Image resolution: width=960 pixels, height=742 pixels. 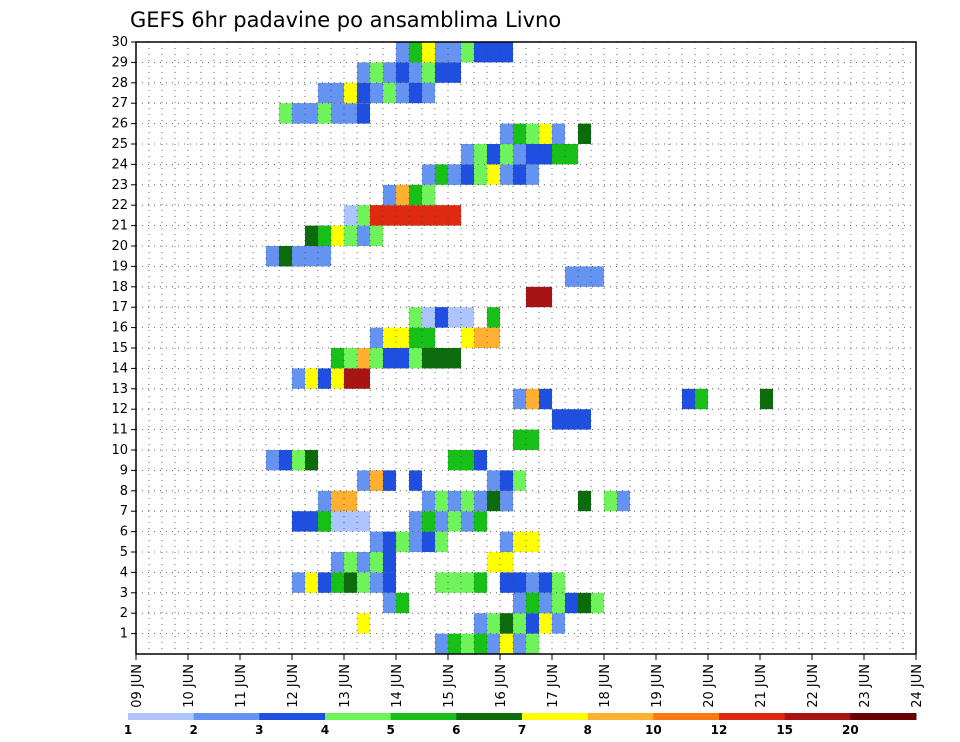 I want to click on y-tick-label: 24, so click(x=119, y=164).